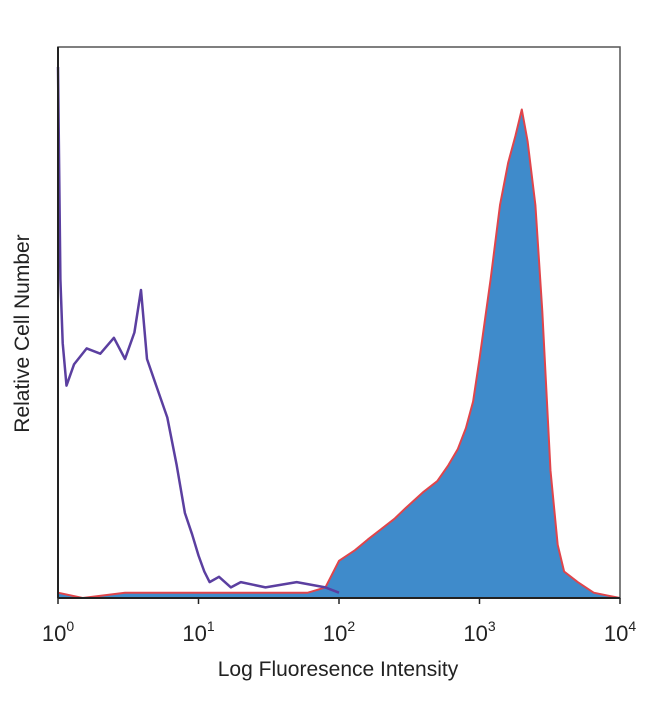 This screenshot has height=709, width=650. What do you see at coordinates (58, 632) in the screenshot?
I see `x-tick-label: 10⁰` at bounding box center [58, 632].